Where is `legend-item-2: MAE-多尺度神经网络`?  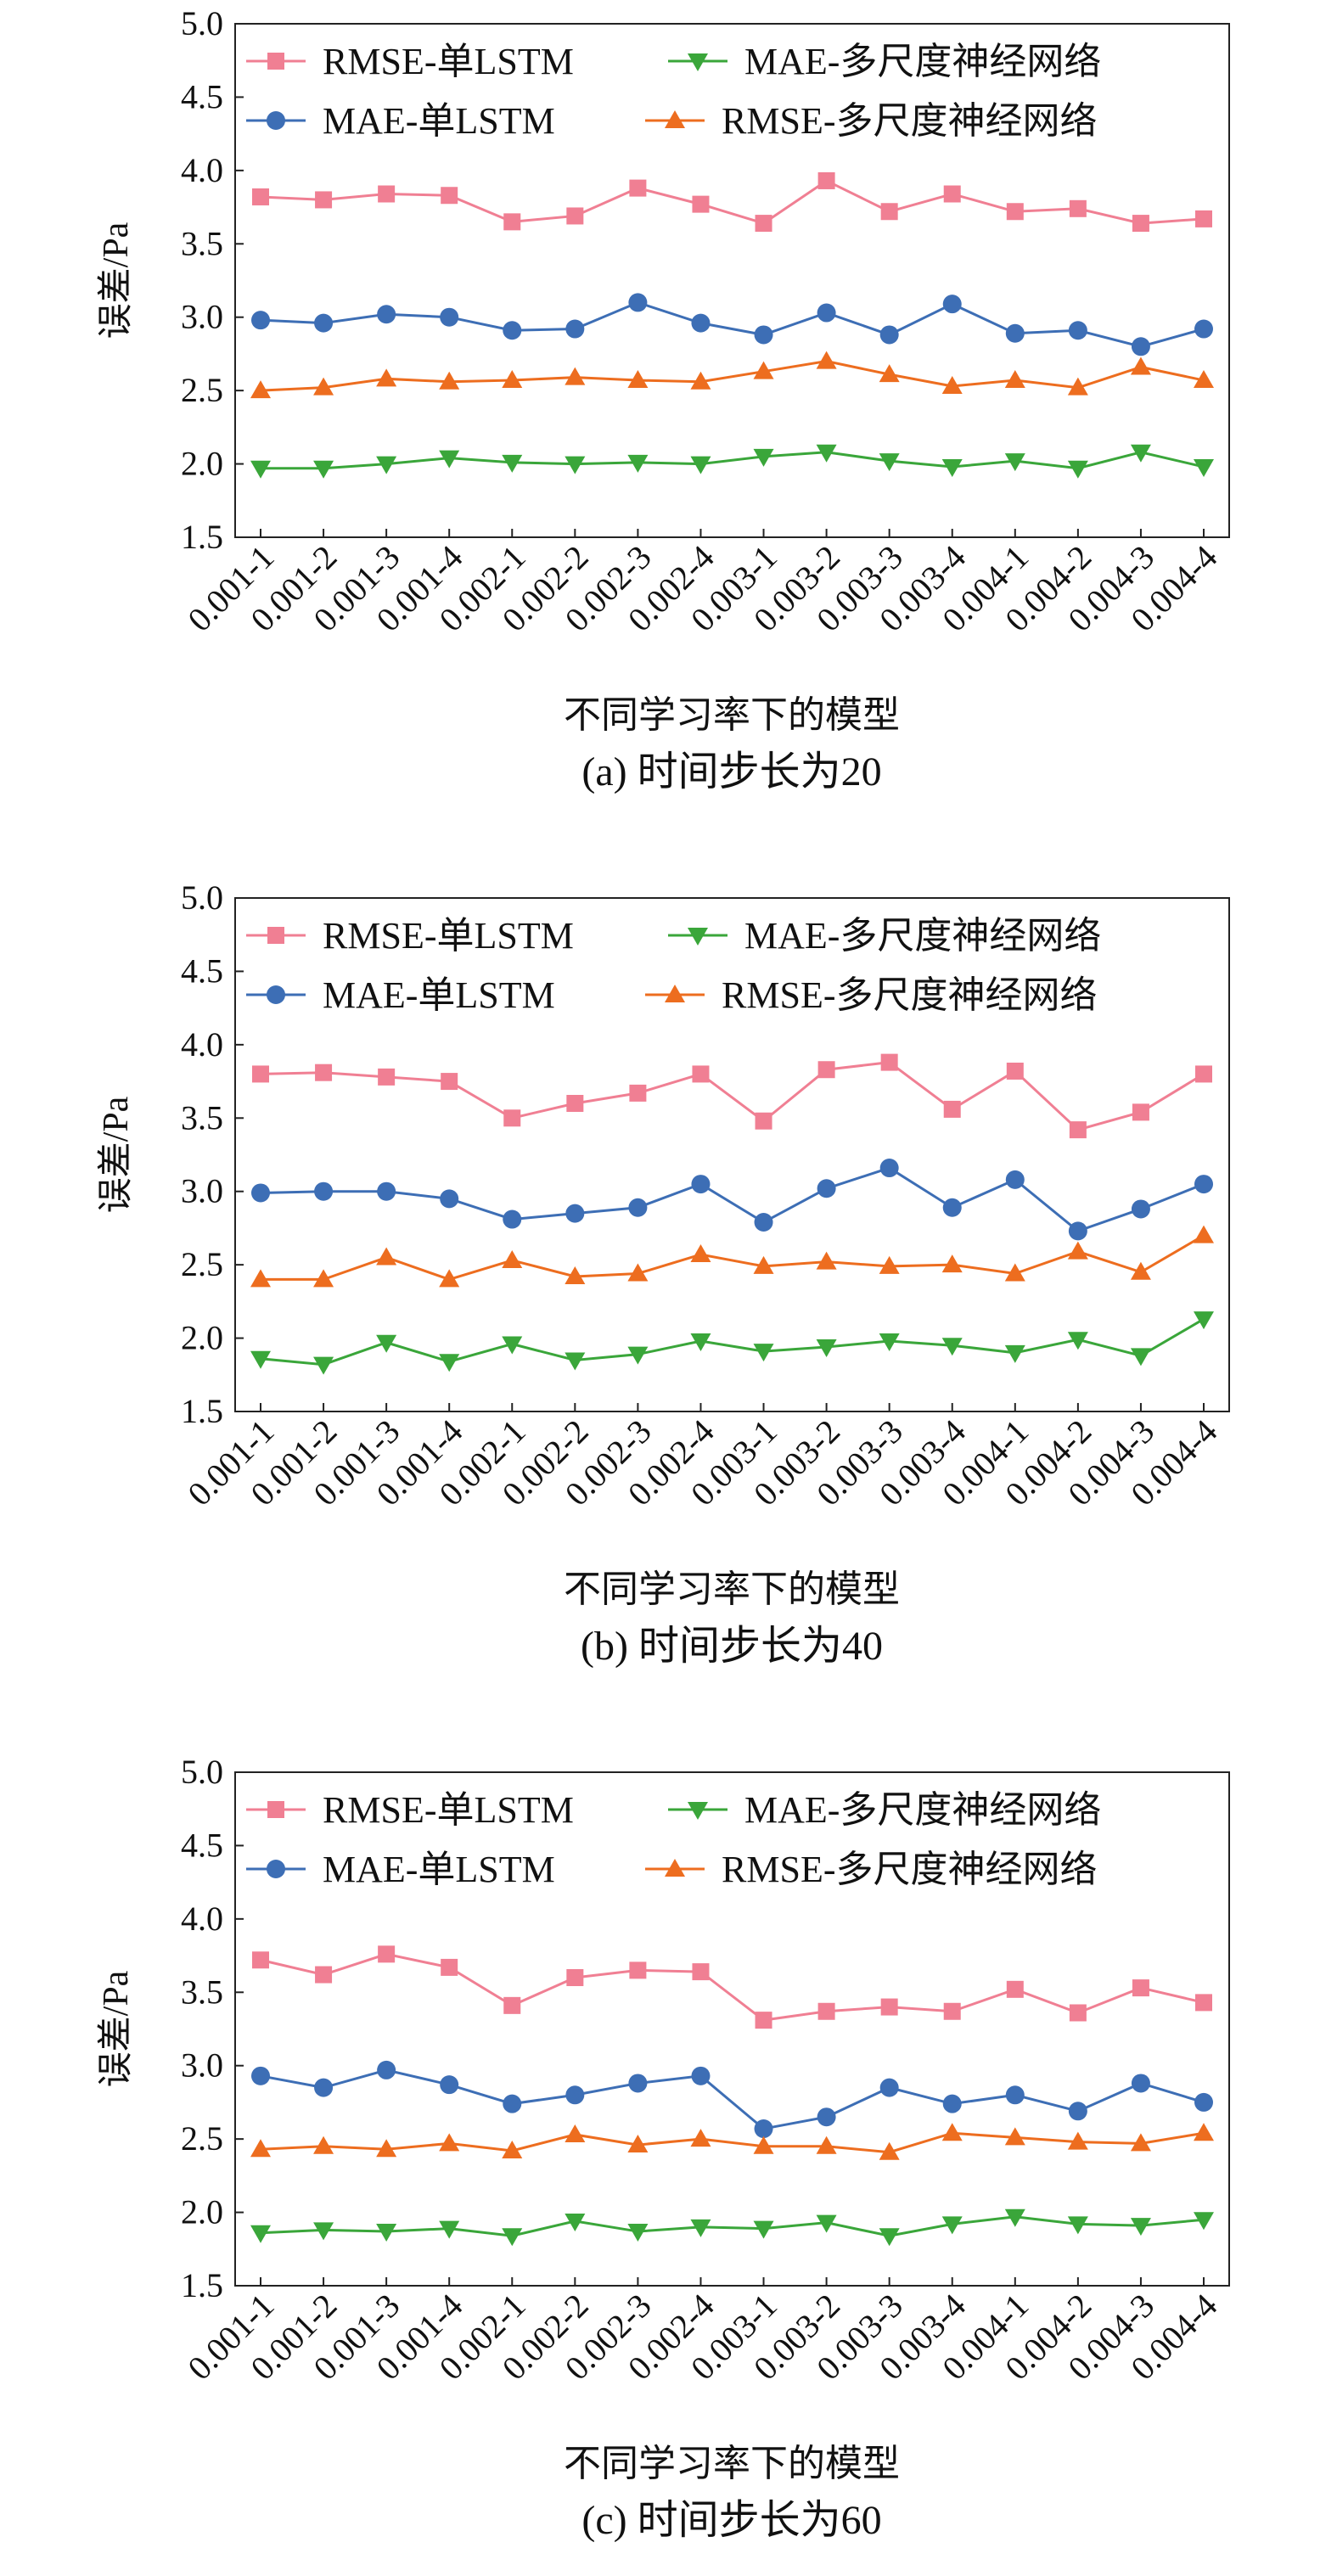 legend-item-2: MAE-多尺度神经网络 is located at coordinates (884, 61).